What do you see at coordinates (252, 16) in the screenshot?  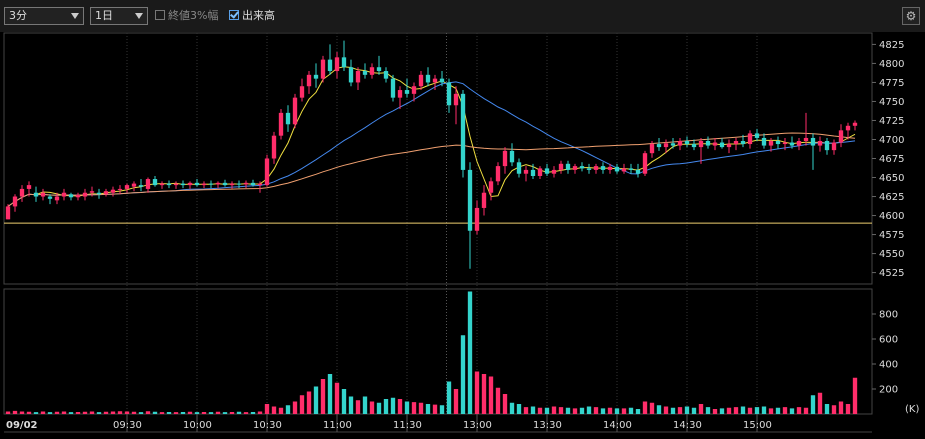 I see `volume-checkbox: 出来高` at bounding box center [252, 16].